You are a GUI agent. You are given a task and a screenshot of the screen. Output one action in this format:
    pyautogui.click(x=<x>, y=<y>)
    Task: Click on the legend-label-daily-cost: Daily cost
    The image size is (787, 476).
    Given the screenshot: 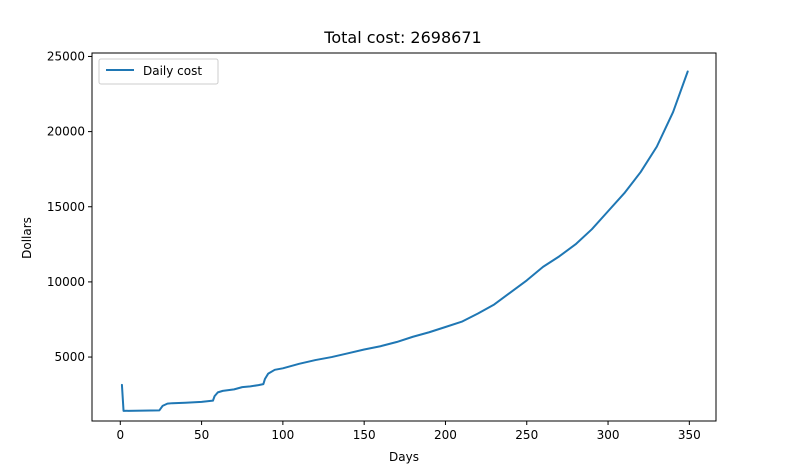 What is the action you would take?
    pyautogui.click(x=172, y=71)
    